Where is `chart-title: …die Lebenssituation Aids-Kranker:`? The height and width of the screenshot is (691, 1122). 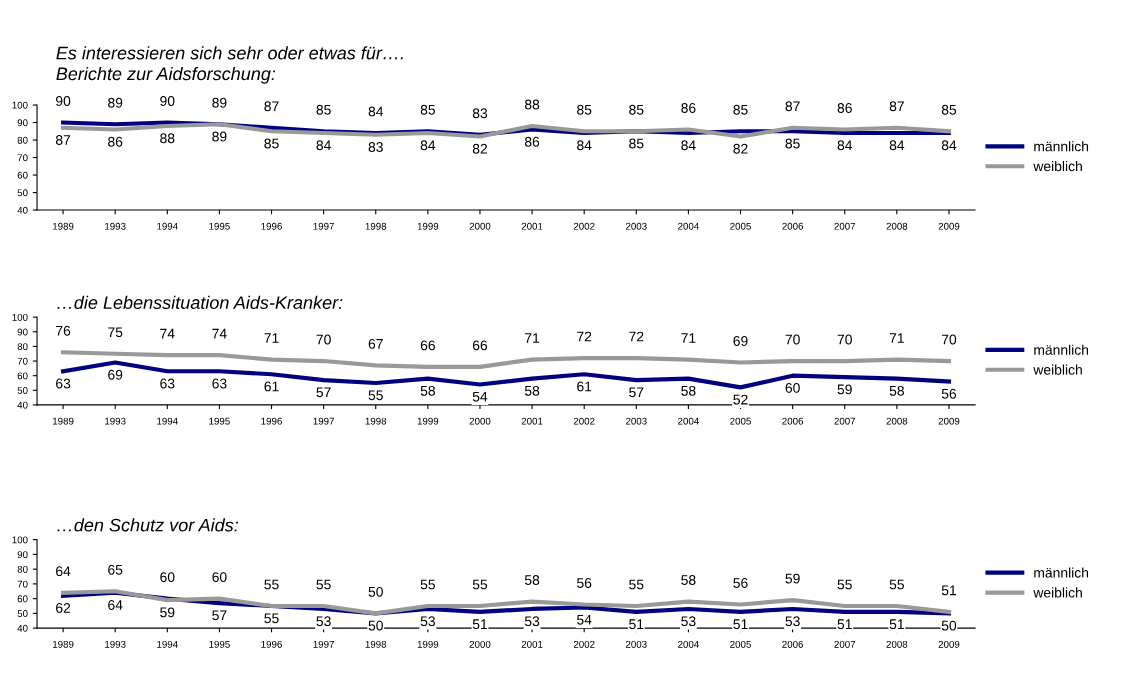 chart-title: …die Lebenssituation Aids-Kranker: is located at coordinates (200, 302).